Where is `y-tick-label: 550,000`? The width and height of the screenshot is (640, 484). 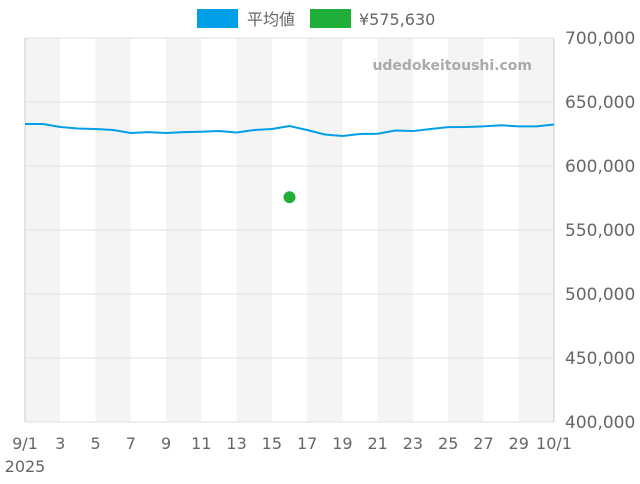
y-tick-label: 550,000 is located at coordinates (600, 231).